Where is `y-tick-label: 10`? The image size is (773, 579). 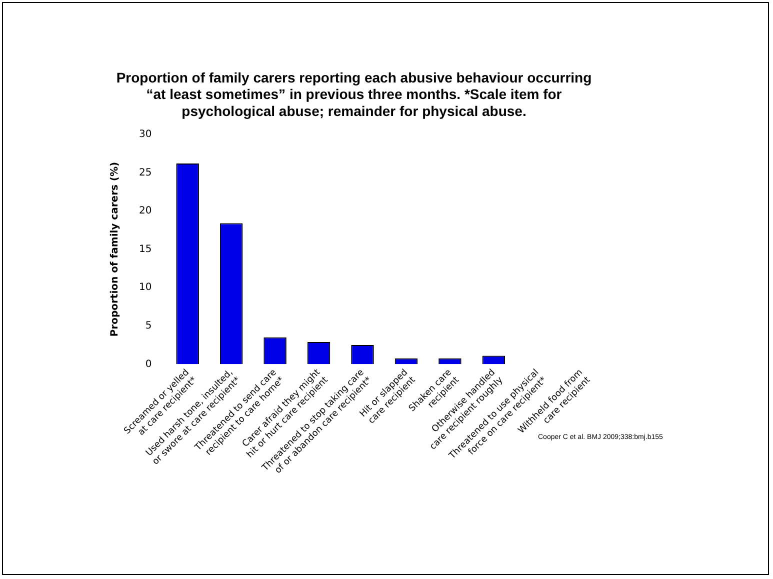
y-tick-label: 10 is located at coordinates (145, 288).